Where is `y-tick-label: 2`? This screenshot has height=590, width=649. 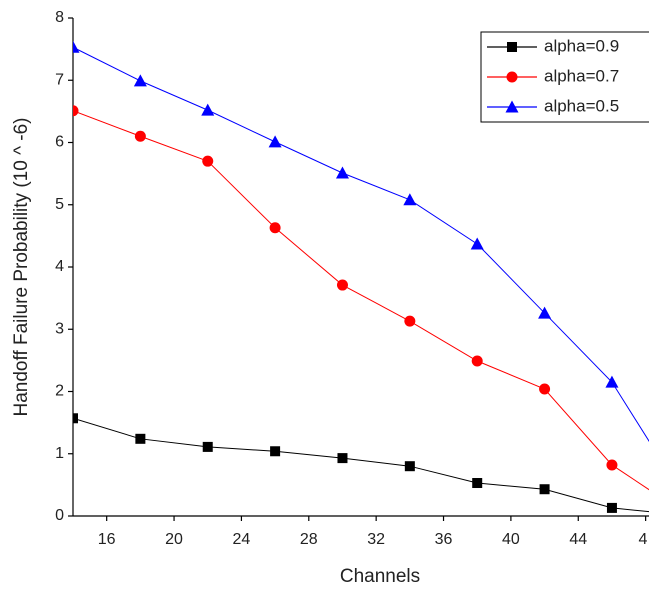 y-tick-label: 2 is located at coordinates (59, 391).